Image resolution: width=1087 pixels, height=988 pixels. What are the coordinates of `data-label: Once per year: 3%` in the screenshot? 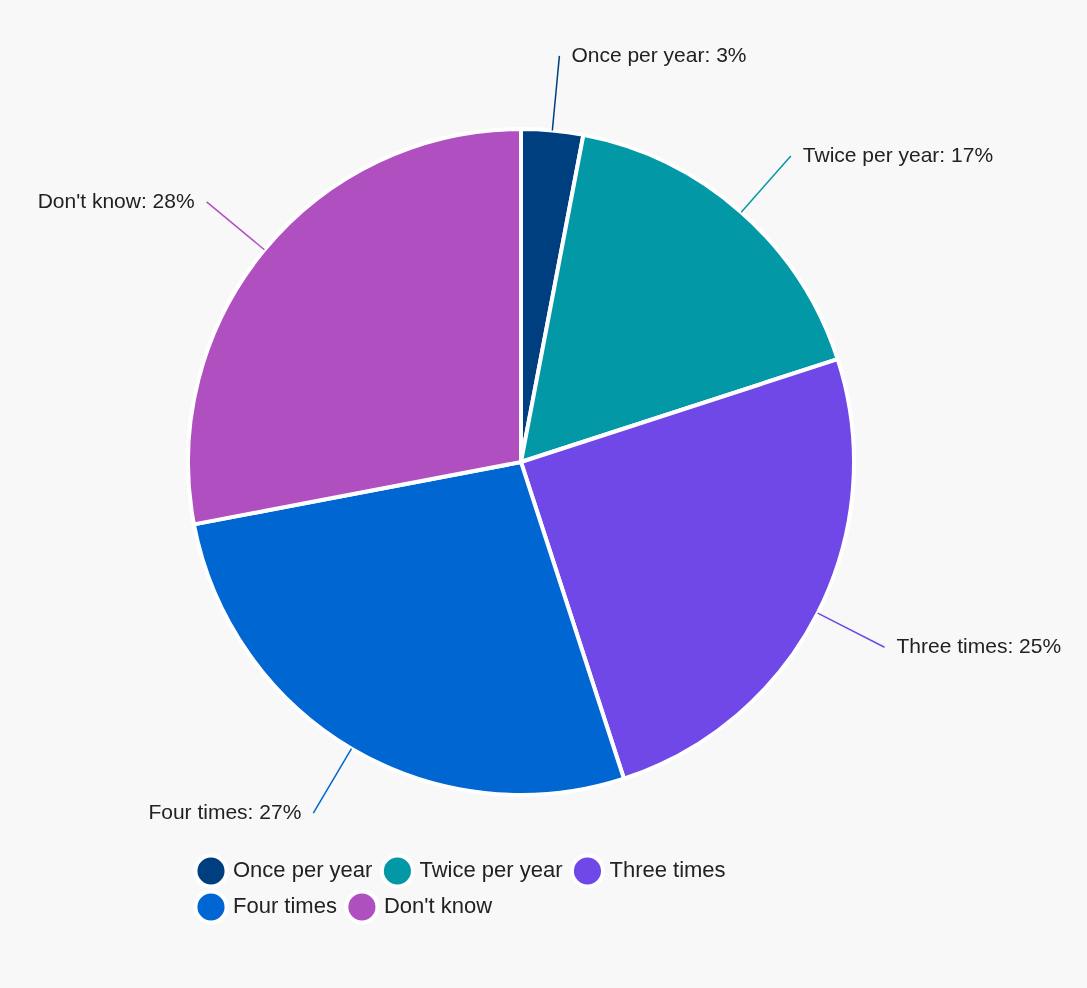 It's located at (659, 54).